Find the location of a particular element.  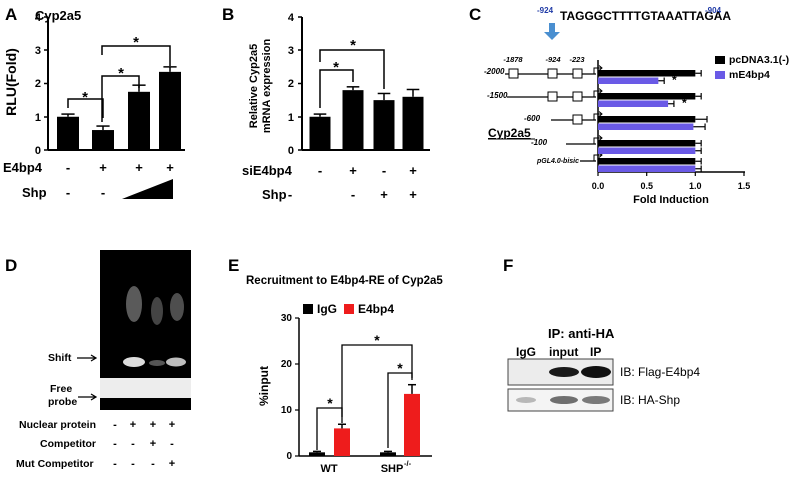

panel-f-blot-label: IB: HA-Shp is located at coordinates (650, 400).